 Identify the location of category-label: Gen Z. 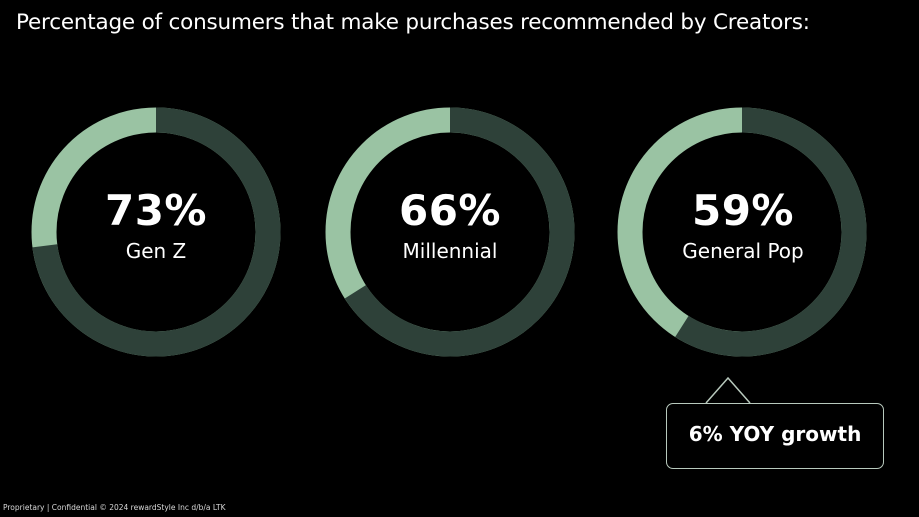
(156, 251).